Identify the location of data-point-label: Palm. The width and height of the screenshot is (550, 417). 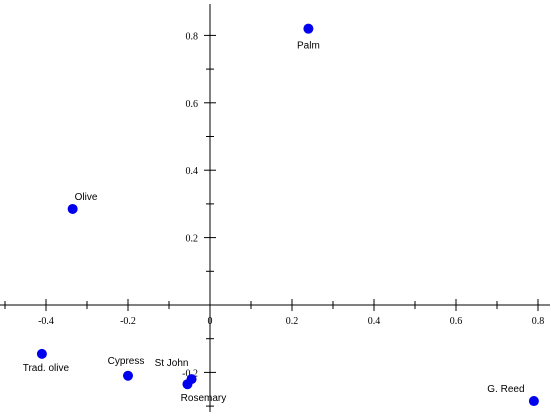
(308, 46).